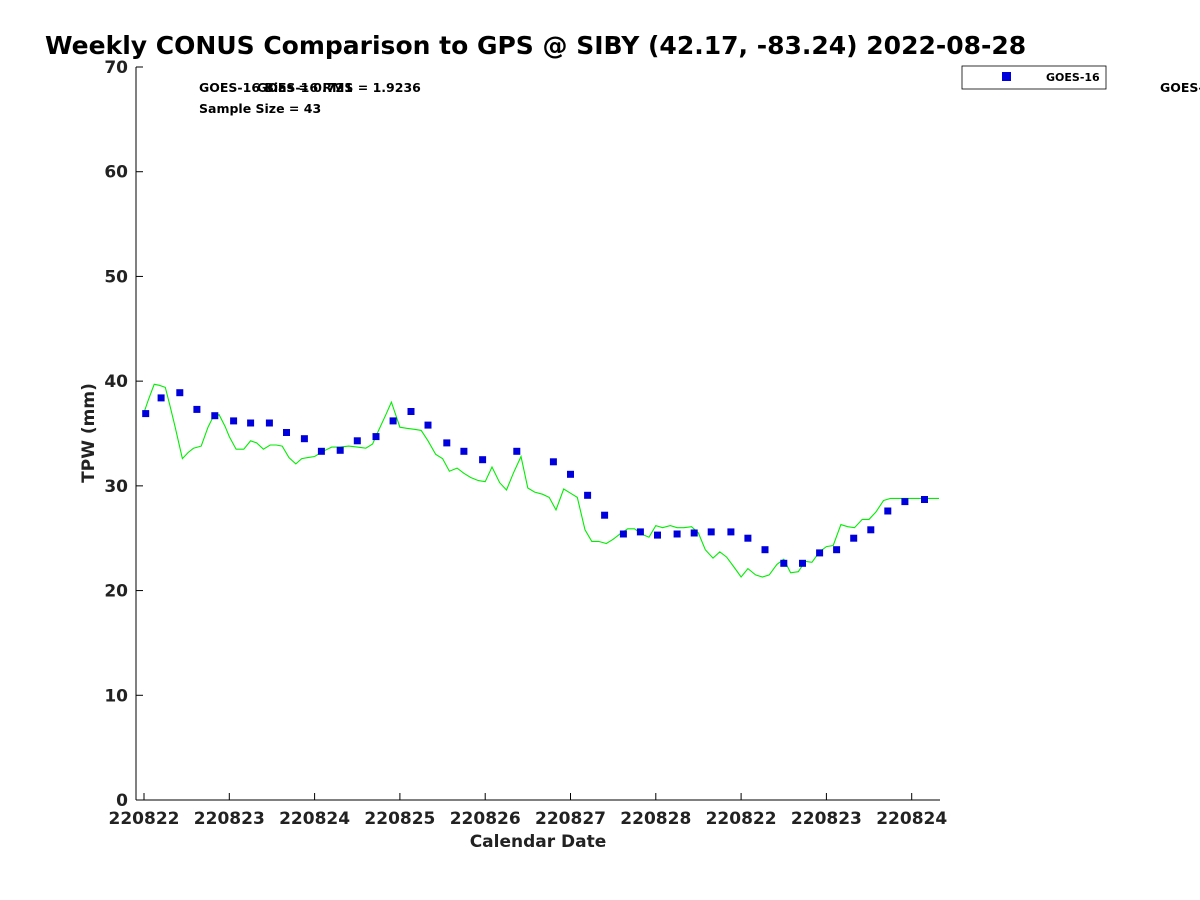 Image resolution: width=1200 pixels, height=900 pixels. Describe the element at coordinates (116, 173) in the screenshot. I see `y-tick-label: 60` at that location.